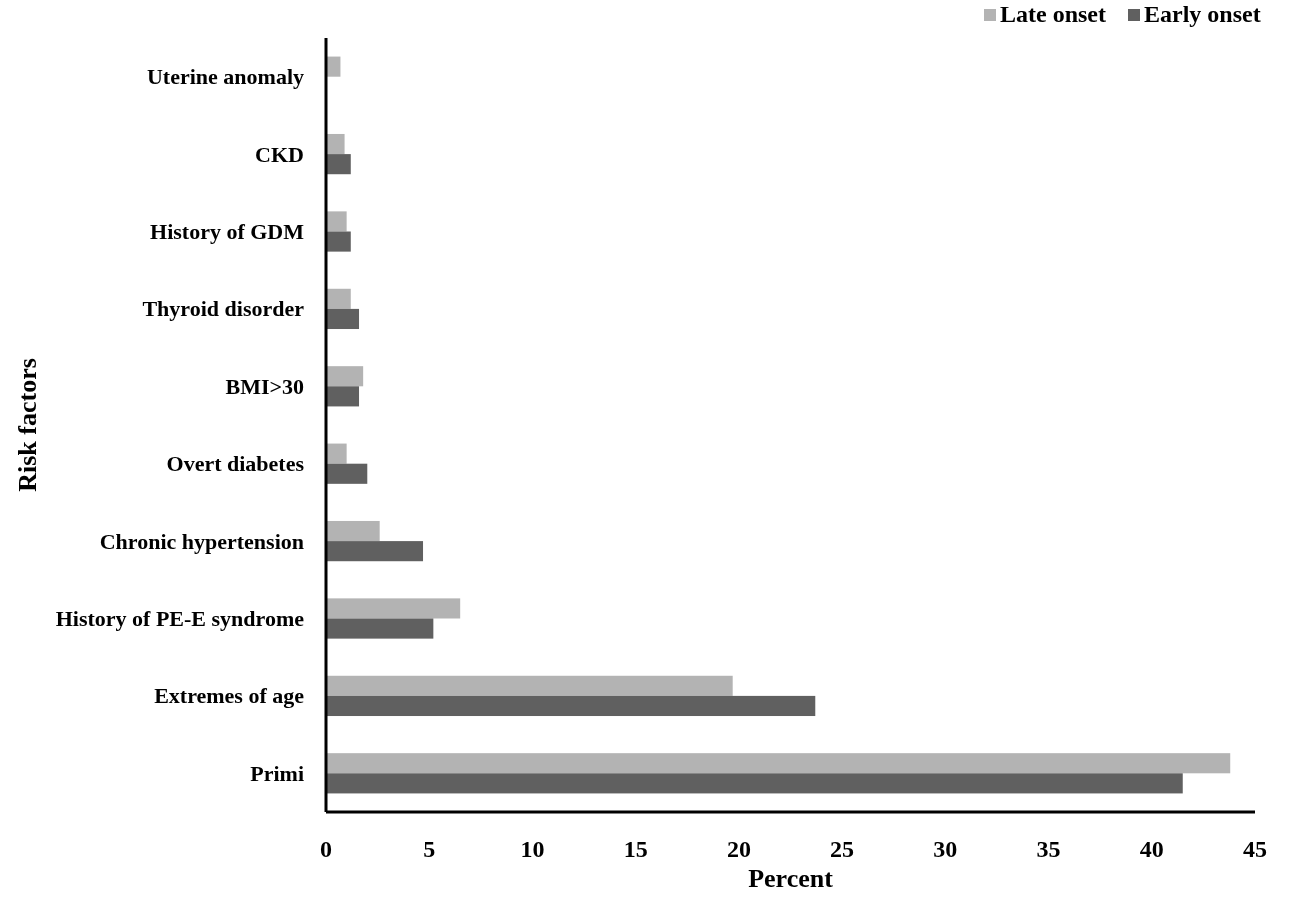  Describe the element at coordinates (279, 154) in the screenshot. I see `y-tick-label: CKD` at that location.